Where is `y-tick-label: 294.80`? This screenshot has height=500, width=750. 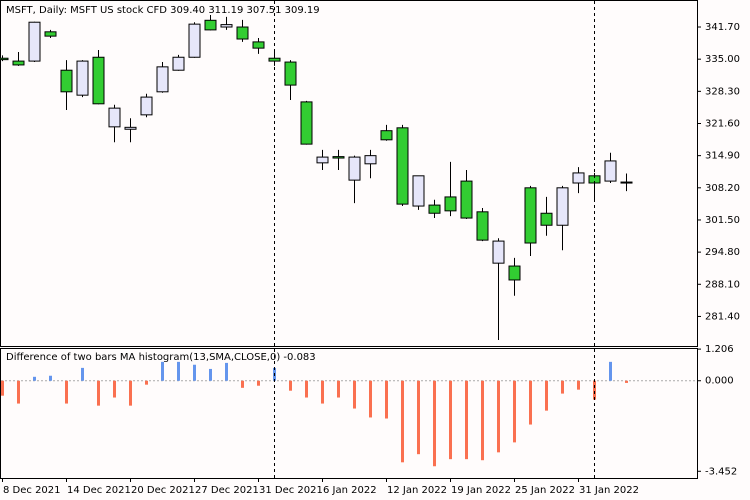
y-tick-label: 294.80 is located at coordinates (722, 252).